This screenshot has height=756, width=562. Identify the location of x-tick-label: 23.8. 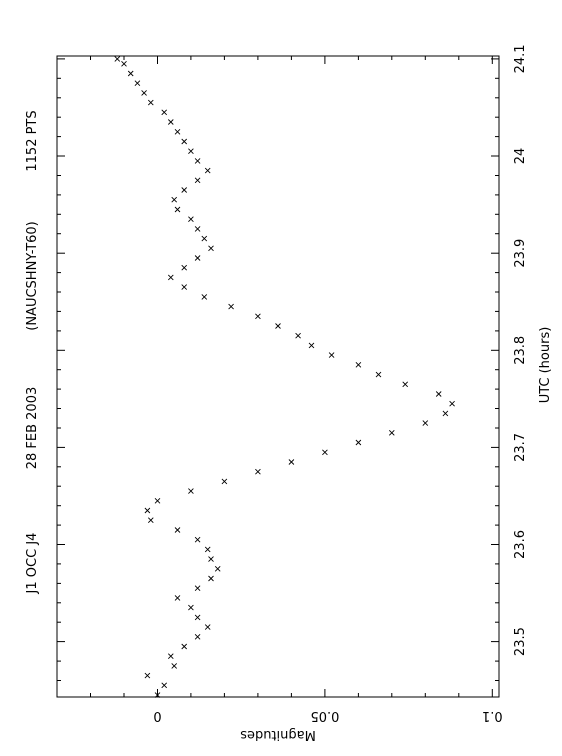
(520, 350).